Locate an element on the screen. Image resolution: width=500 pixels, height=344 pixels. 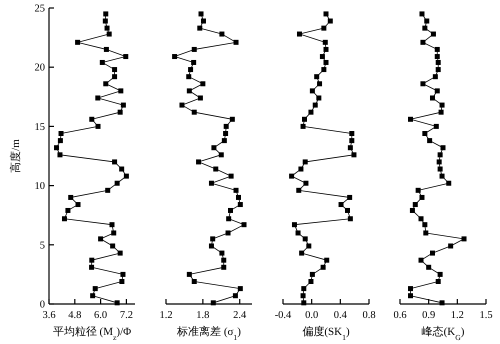
x-tick-label: 2.4 is located at coordinates (240, 315).